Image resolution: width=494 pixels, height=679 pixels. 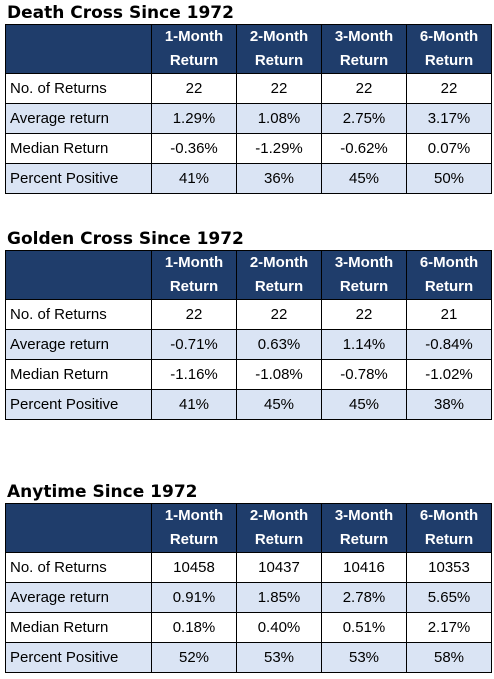 I want to click on table-cell: 58%, so click(x=449, y=657).